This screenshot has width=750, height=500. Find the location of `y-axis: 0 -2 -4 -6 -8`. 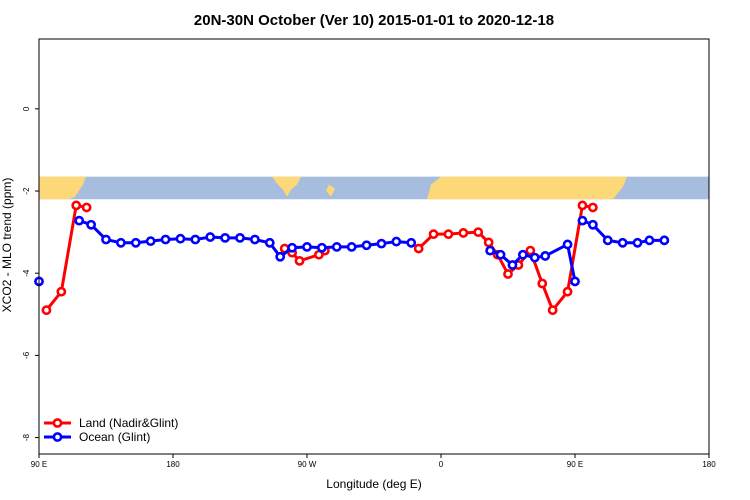

y-axis: 0 -2 -4 -6 -8 is located at coordinates (30, 273).